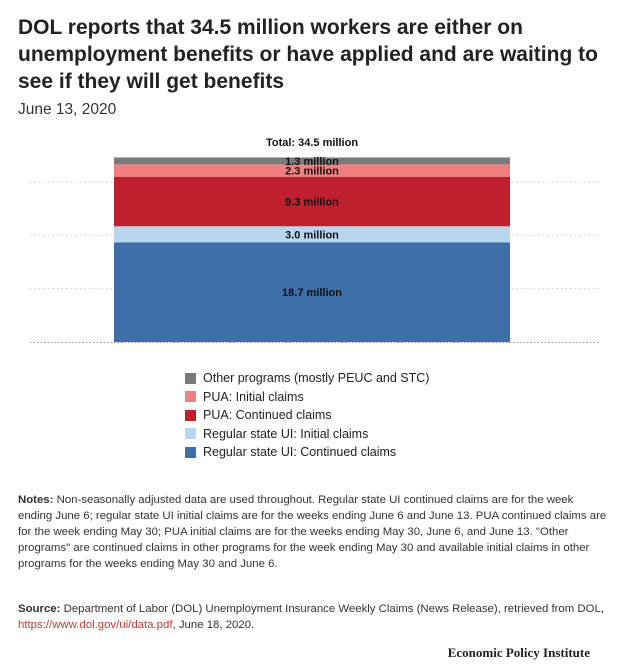 This screenshot has width=620, height=665. I want to click on legend-label: PUA: Initial claims, so click(253, 396).